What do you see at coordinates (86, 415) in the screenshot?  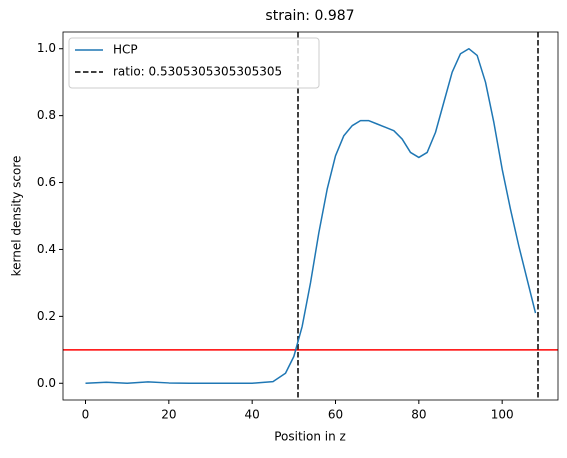 I see `x-tick-label: 0` at bounding box center [86, 415].